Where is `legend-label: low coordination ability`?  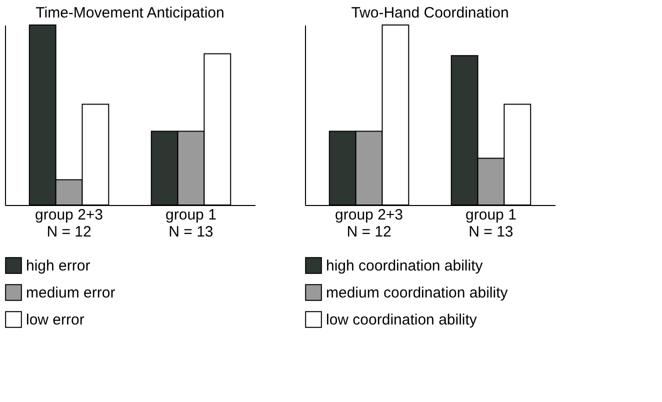 legend-label: low coordination ability is located at coordinates (402, 320).